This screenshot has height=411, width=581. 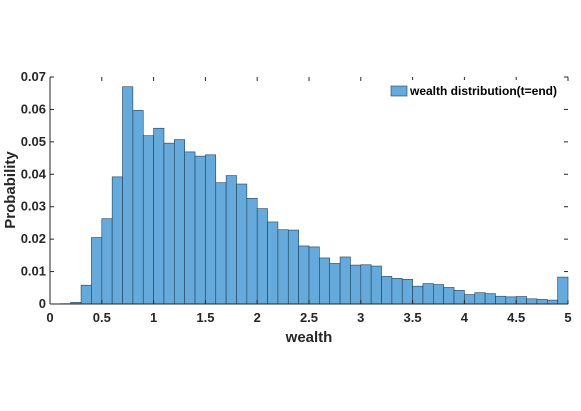 I want to click on x-tick-label: 5, so click(x=567, y=317).